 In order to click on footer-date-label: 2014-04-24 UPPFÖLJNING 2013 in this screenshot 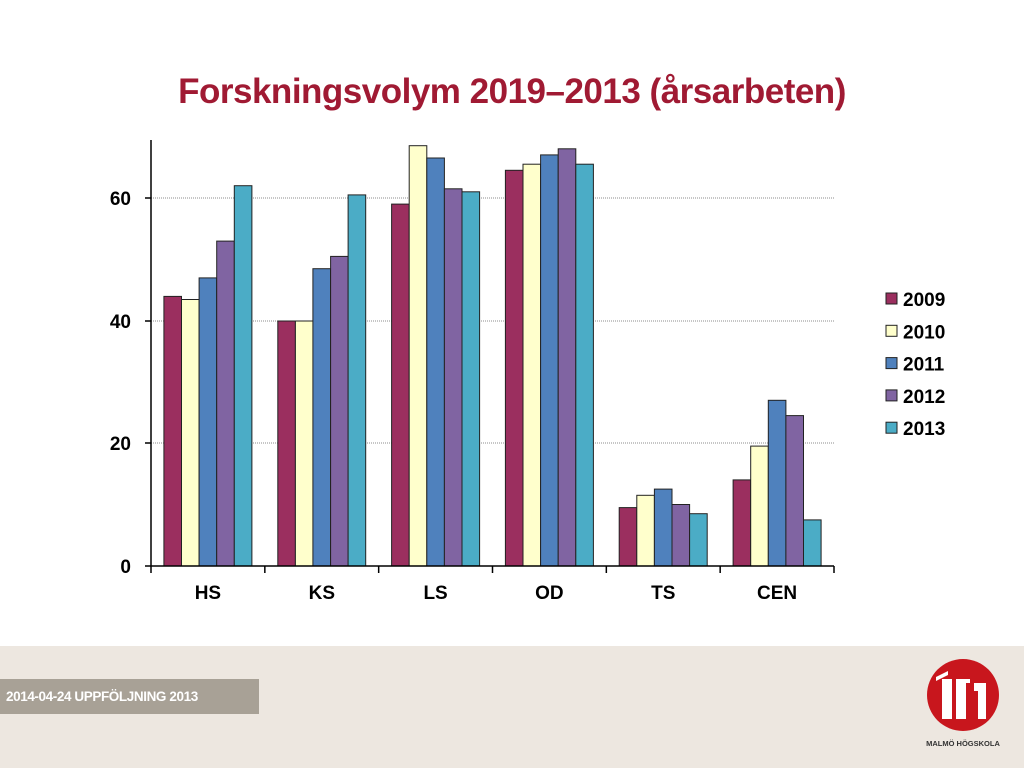, I will do `click(129, 696)`.